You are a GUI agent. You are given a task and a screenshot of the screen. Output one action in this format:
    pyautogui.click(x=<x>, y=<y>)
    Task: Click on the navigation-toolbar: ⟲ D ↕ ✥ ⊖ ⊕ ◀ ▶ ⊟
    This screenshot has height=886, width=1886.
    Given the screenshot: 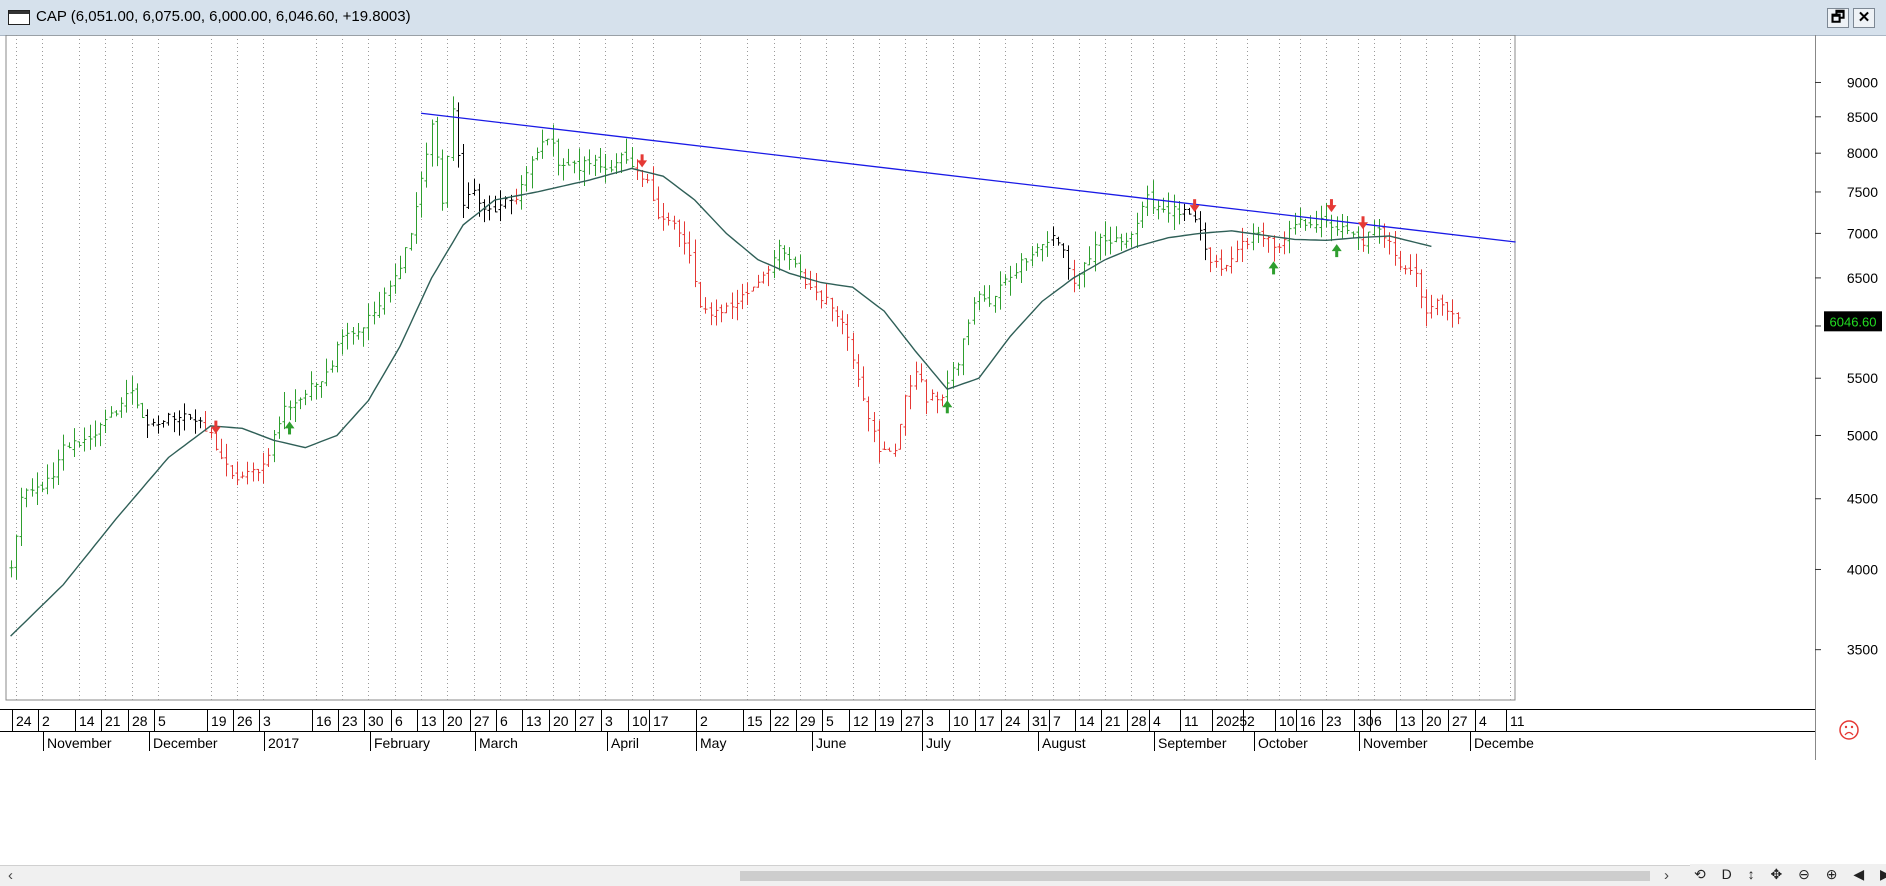 What is the action you would take?
    pyautogui.click(x=1788, y=874)
    